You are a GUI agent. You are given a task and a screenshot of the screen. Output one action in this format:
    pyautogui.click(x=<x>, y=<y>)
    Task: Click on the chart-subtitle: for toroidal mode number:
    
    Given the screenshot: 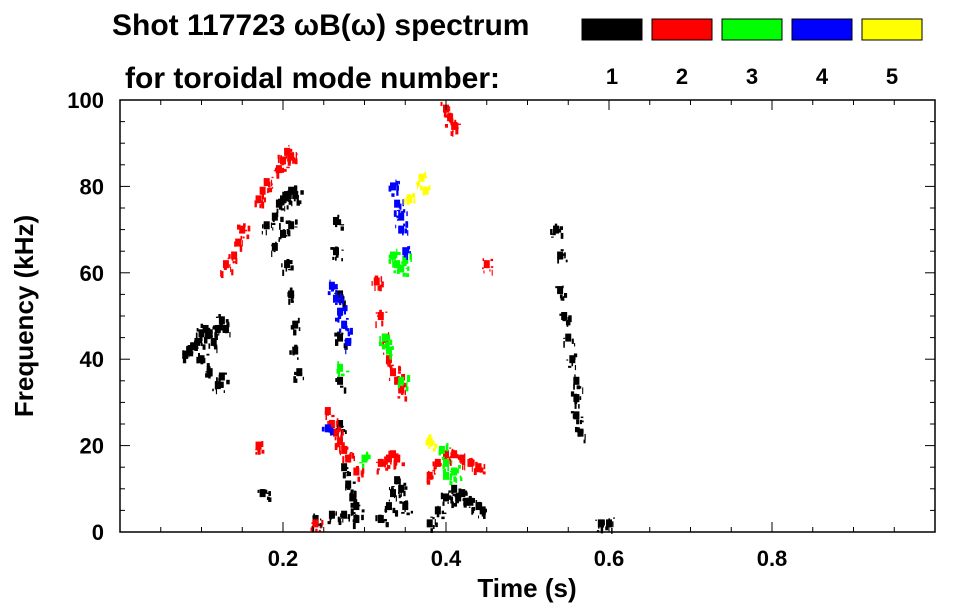 What is the action you would take?
    pyautogui.click(x=312, y=78)
    